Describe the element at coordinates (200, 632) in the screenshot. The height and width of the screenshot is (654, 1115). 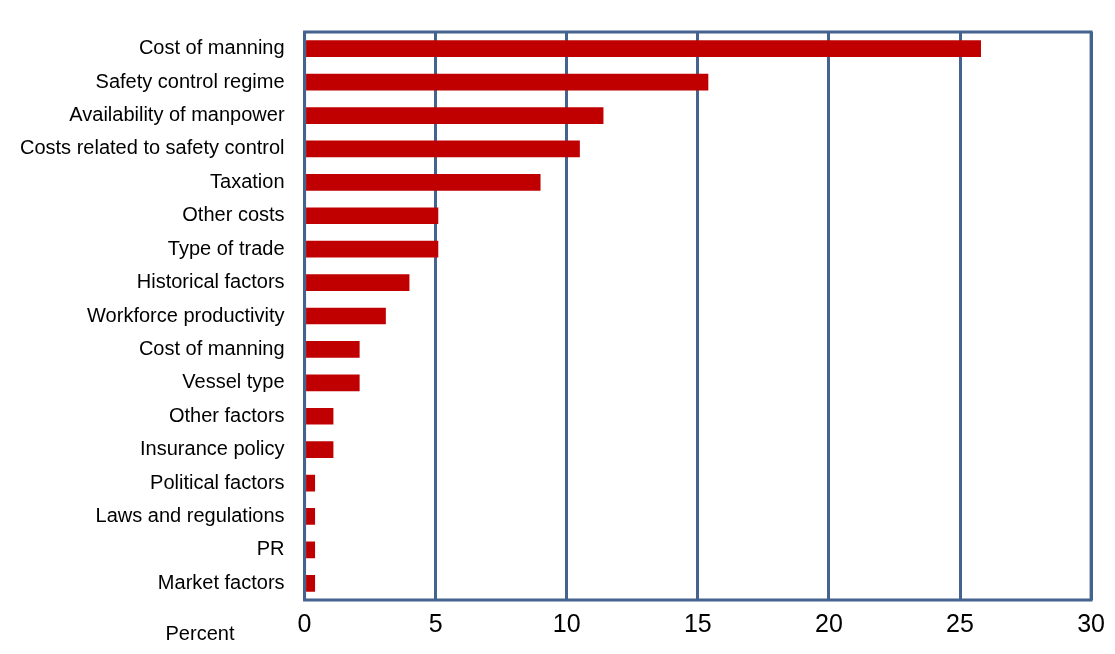
I see `x-axis-title: Percent` at that location.